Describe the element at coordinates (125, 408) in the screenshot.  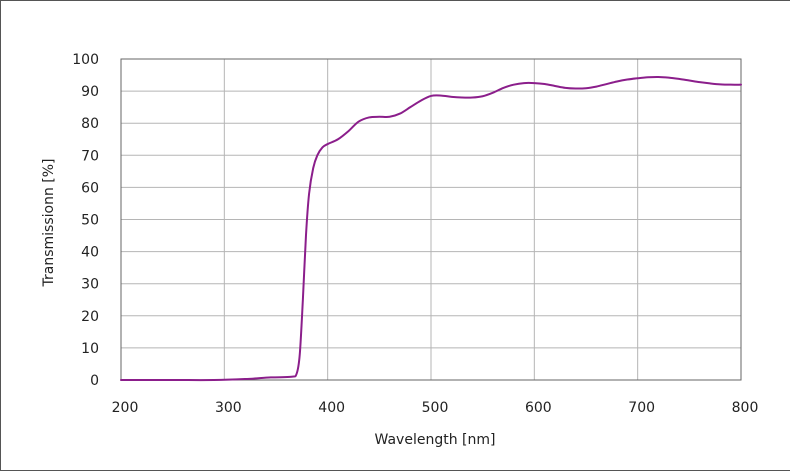
I see `x-tick-label-200: 200` at that location.